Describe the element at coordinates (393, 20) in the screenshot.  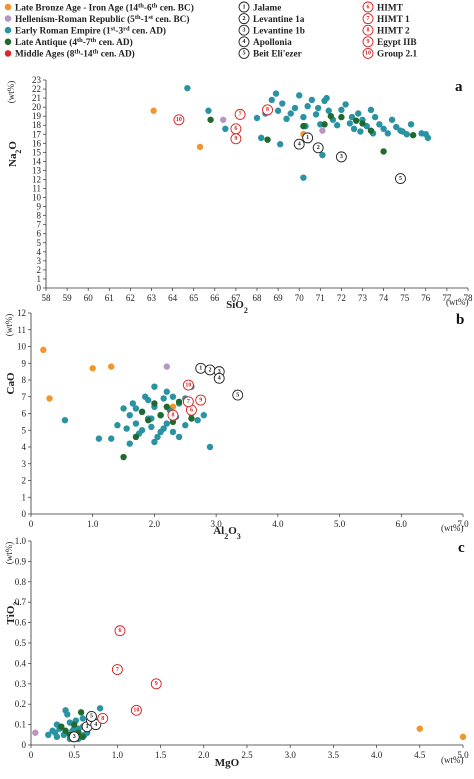
I see `legend-ref-label-7: HIMT 1` at that location.